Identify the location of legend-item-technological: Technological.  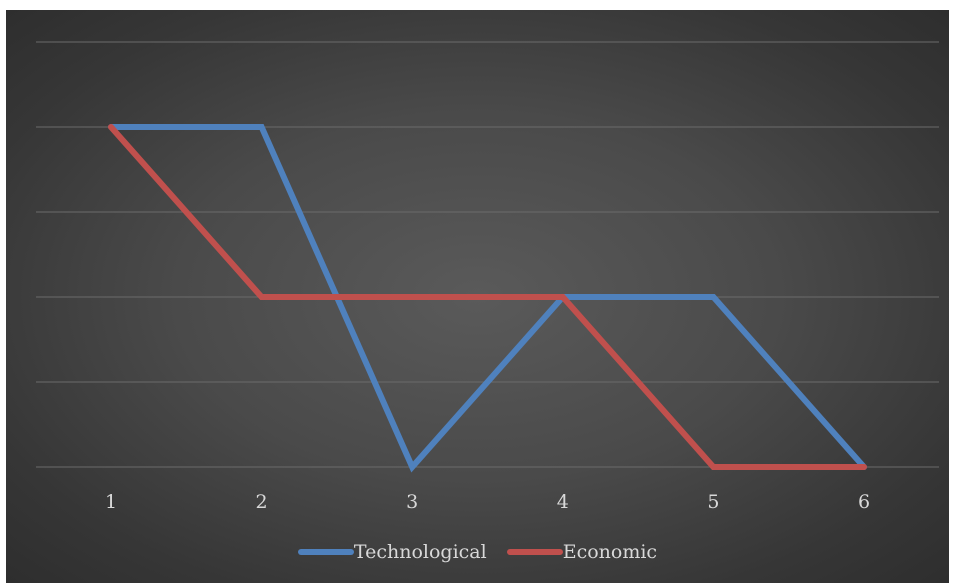
(392, 552).